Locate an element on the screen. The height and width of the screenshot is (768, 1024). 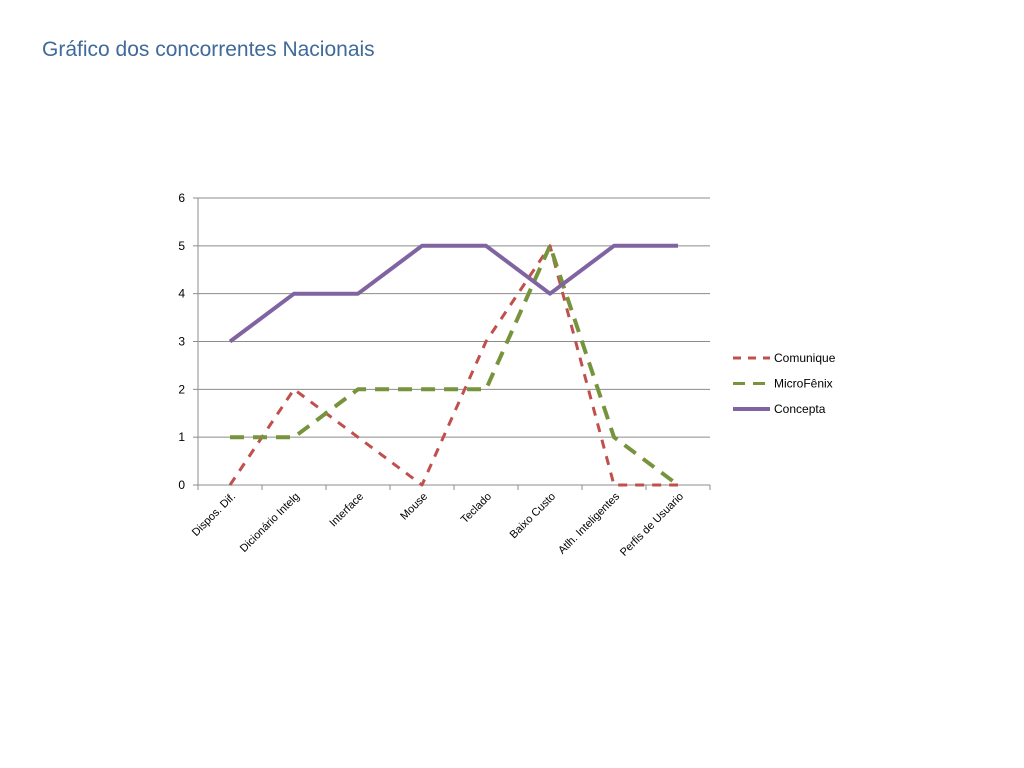
y-tick-label: 6 is located at coordinates (181, 198).